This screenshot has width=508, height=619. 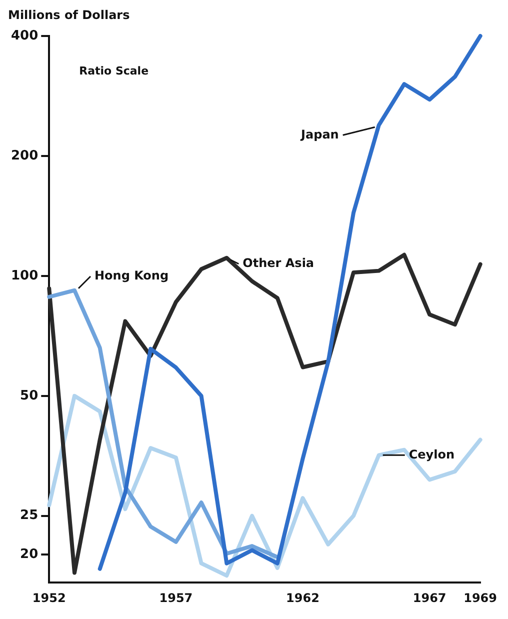 What do you see at coordinates (131, 275) in the screenshot?
I see `series-label: Hong Kong` at bounding box center [131, 275].